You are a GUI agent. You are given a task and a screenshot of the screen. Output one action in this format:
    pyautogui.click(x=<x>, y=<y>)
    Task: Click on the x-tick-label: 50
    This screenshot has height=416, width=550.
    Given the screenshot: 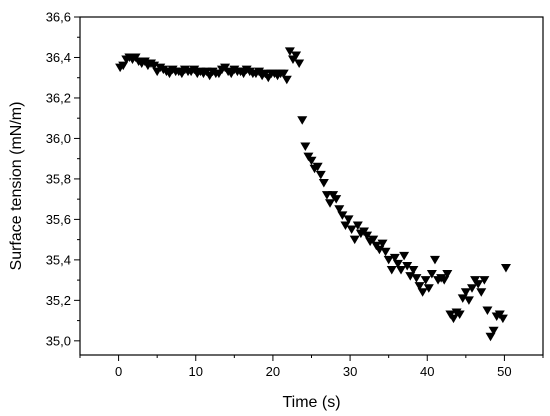 What is the action you would take?
    pyautogui.click(x=504, y=371)
    